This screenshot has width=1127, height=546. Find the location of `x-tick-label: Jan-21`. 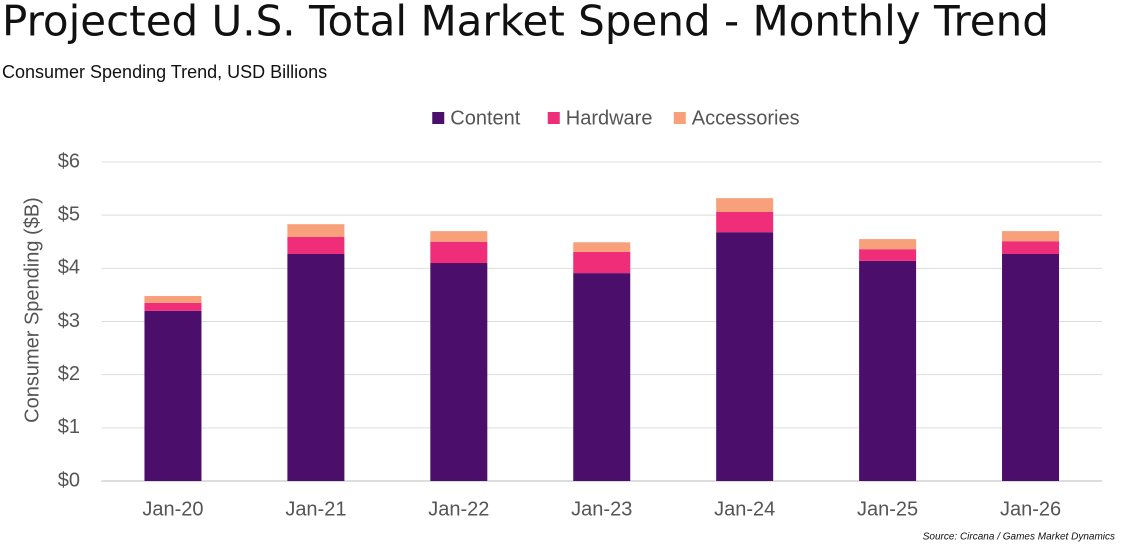

x-tick-label: Jan-21 is located at coordinates (315, 509).